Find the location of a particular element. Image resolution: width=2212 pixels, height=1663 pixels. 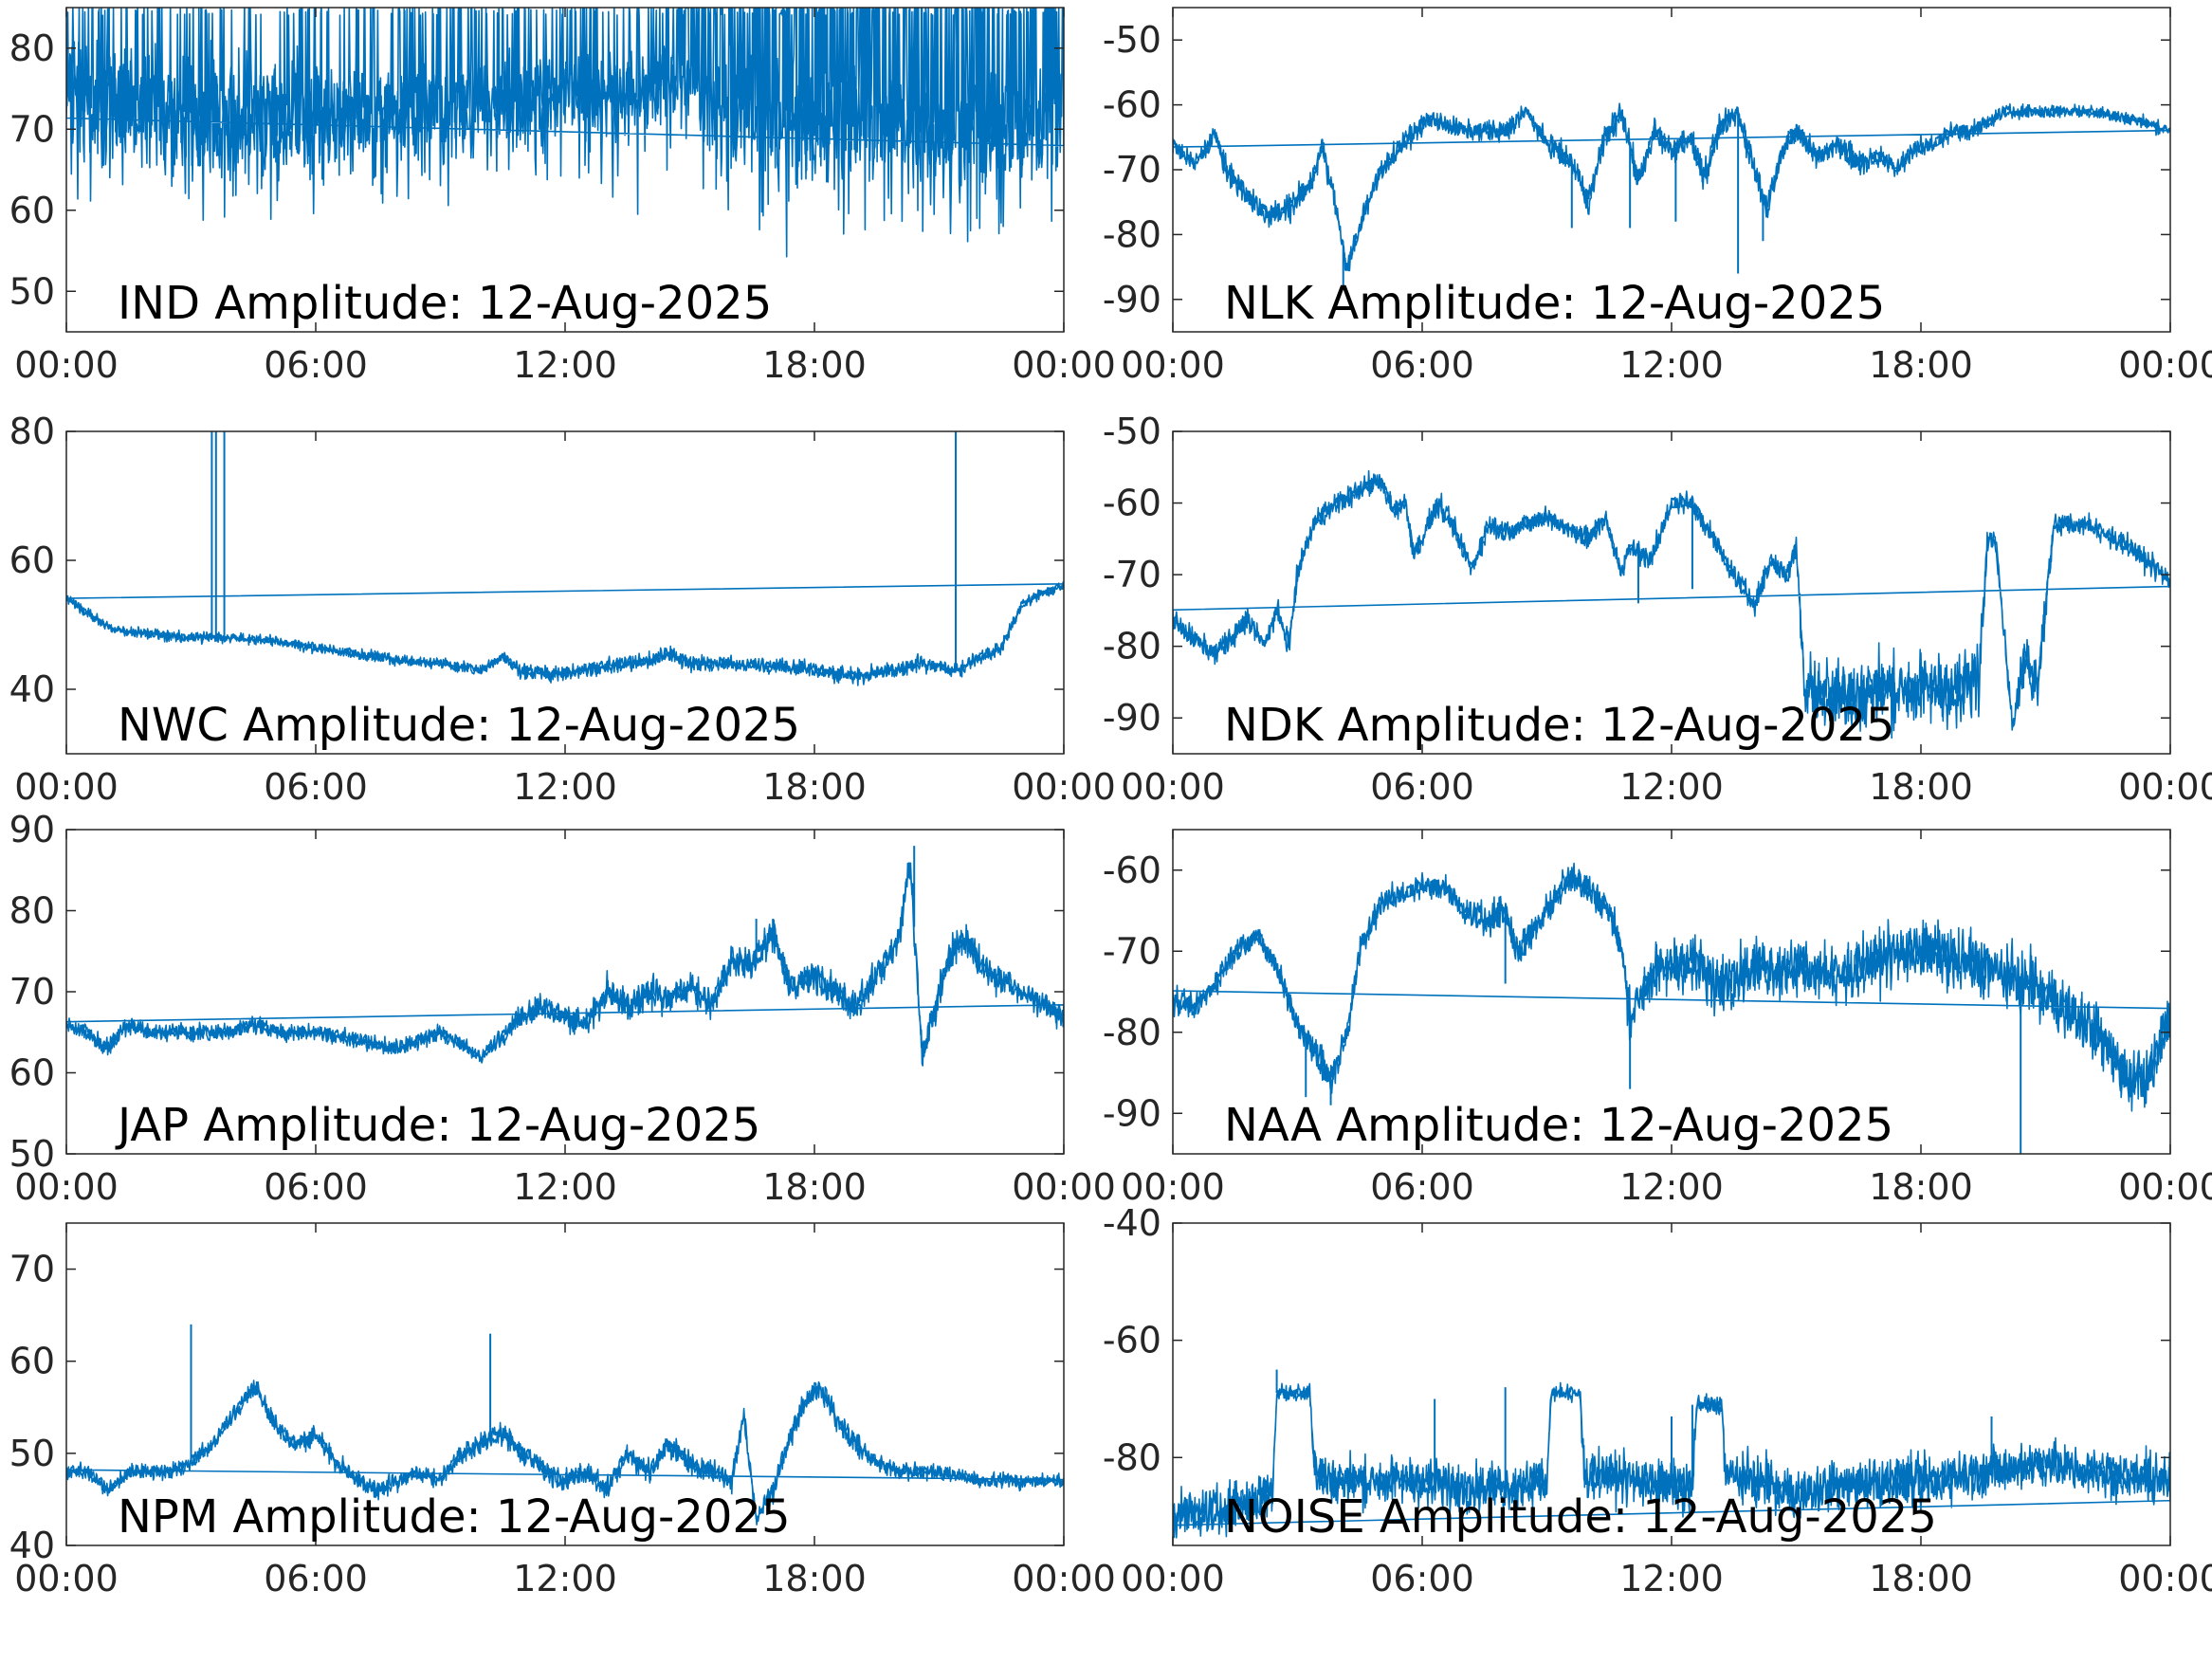

chart-title: NLK Amplitude: 12-Aug-2025 is located at coordinates (1554, 303).